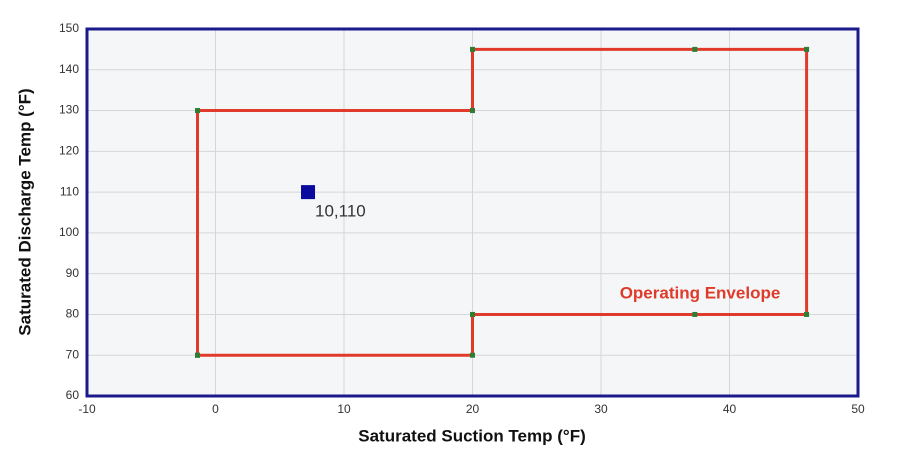  What do you see at coordinates (215, 409) in the screenshot?
I see `x-tick-label: 0` at bounding box center [215, 409].